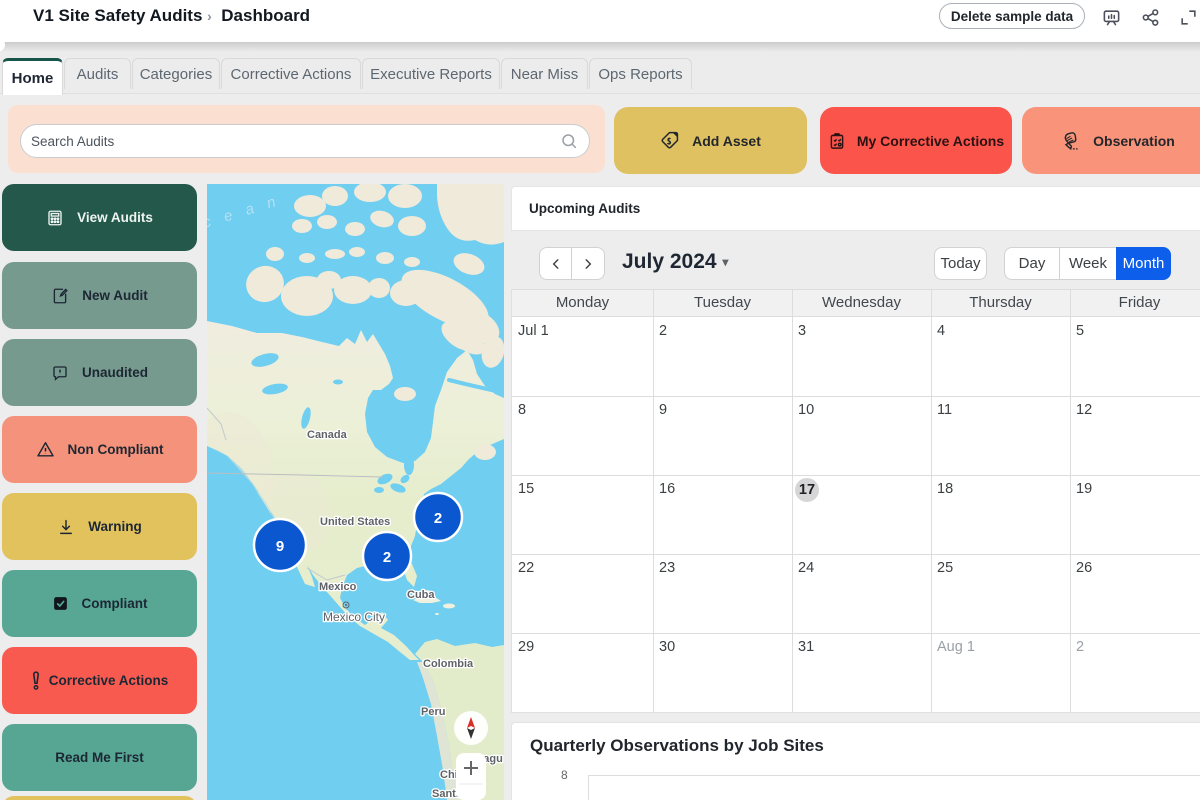  I want to click on svg-text: United States, so click(355, 522).